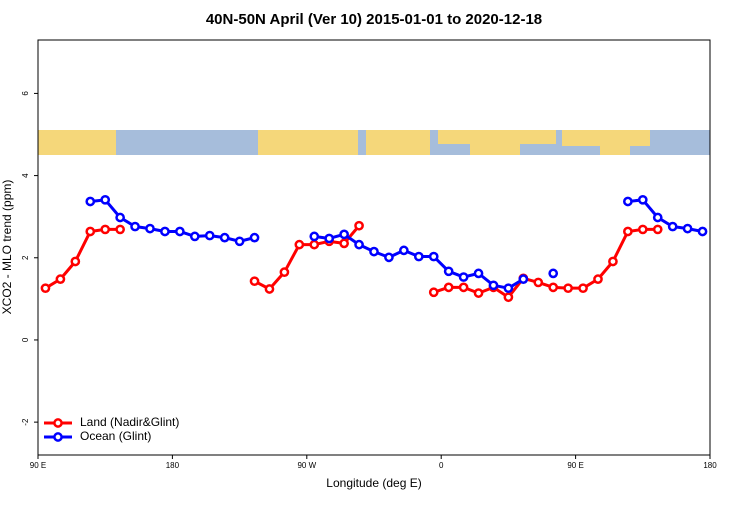 This screenshot has height=505, width=750. I want to click on y-tick-label: 4, so click(25, 175).